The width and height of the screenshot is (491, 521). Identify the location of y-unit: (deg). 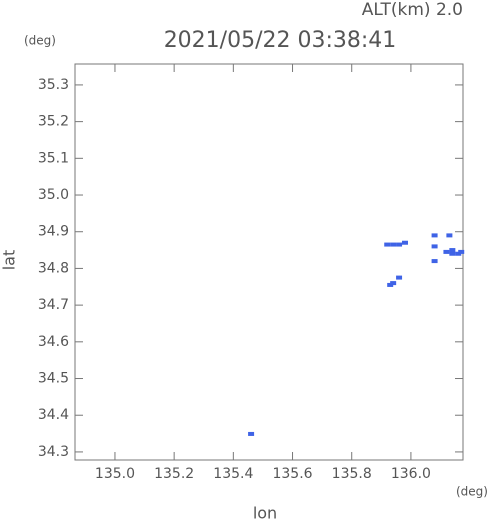
(40, 41).